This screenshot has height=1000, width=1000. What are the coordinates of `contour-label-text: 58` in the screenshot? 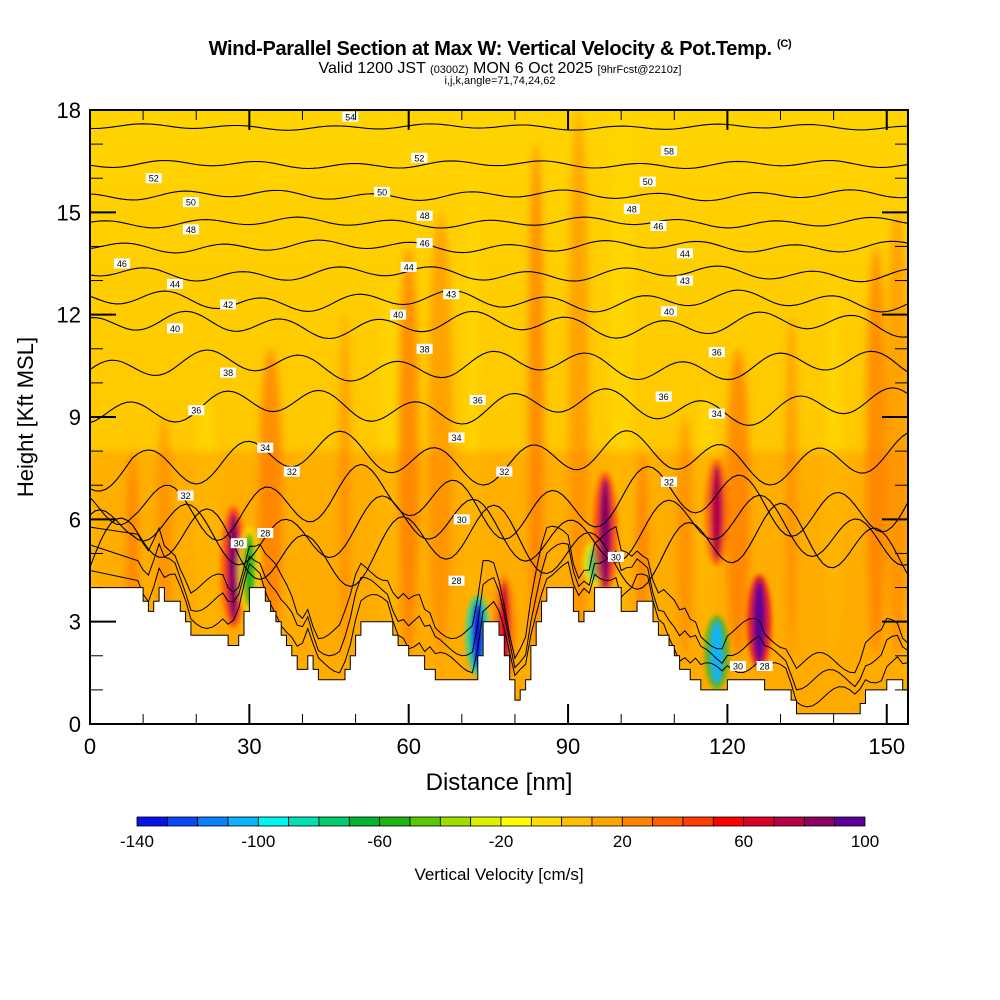 It's located at (669, 151).